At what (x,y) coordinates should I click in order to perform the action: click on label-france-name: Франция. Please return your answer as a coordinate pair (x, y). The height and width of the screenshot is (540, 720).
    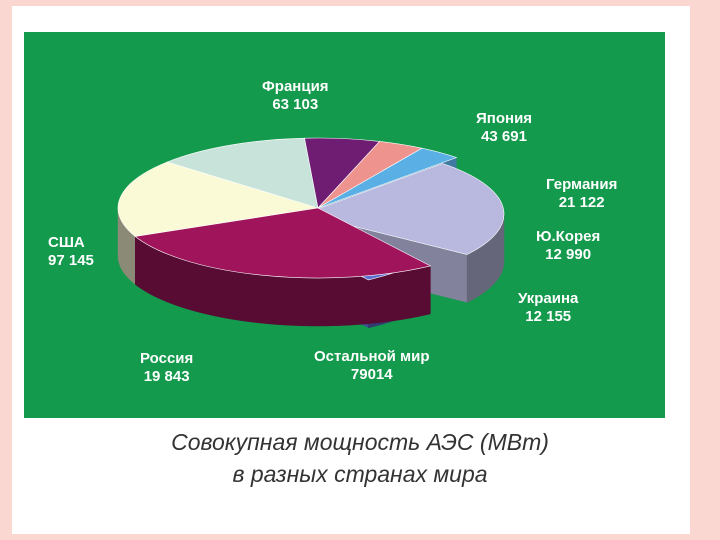
    Looking at the image, I should click on (295, 86).